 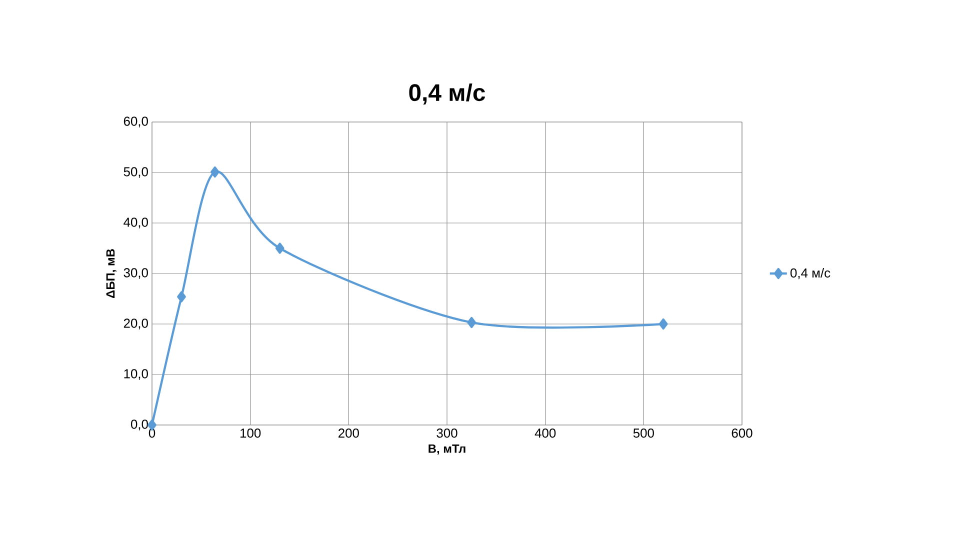 I want to click on x-tick-label: 400, so click(x=545, y=433).